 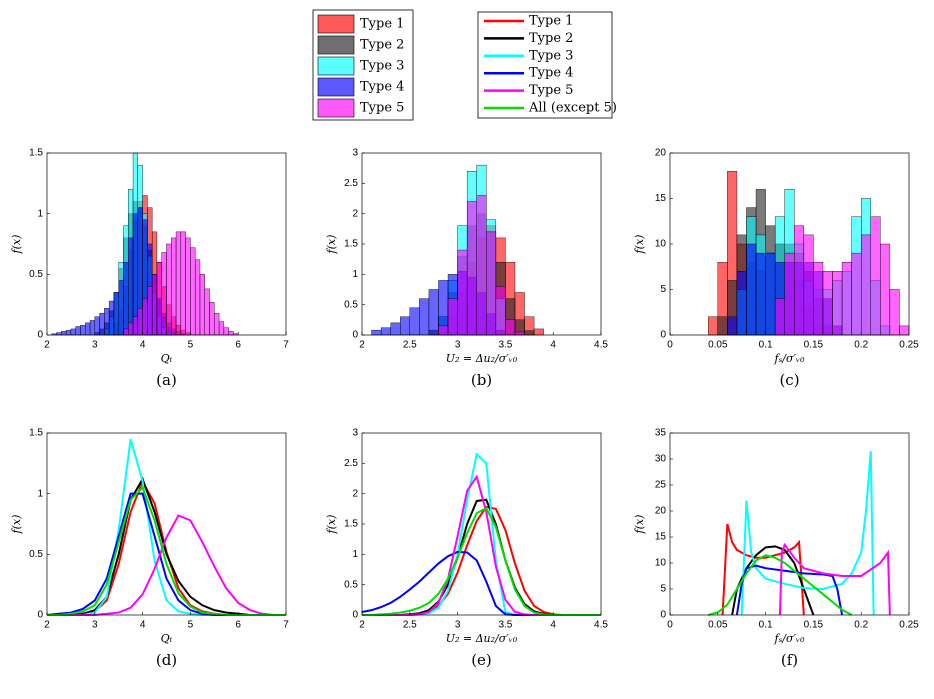 I want to click on y-tick-label: 35, so click(x=661, y=433).